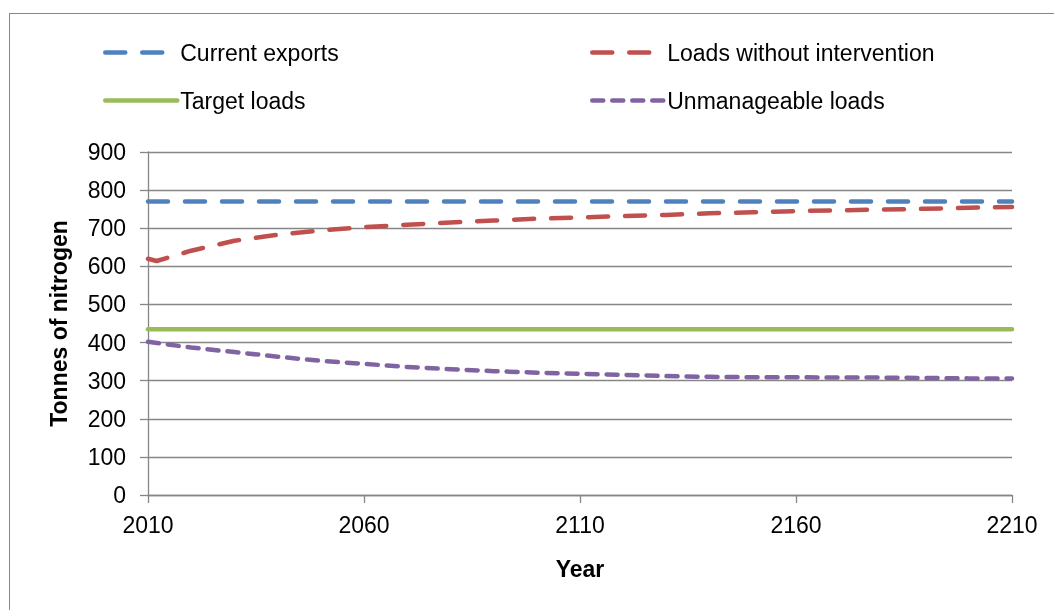  I want to click on x-axis-title: Year, so click(580, 568).